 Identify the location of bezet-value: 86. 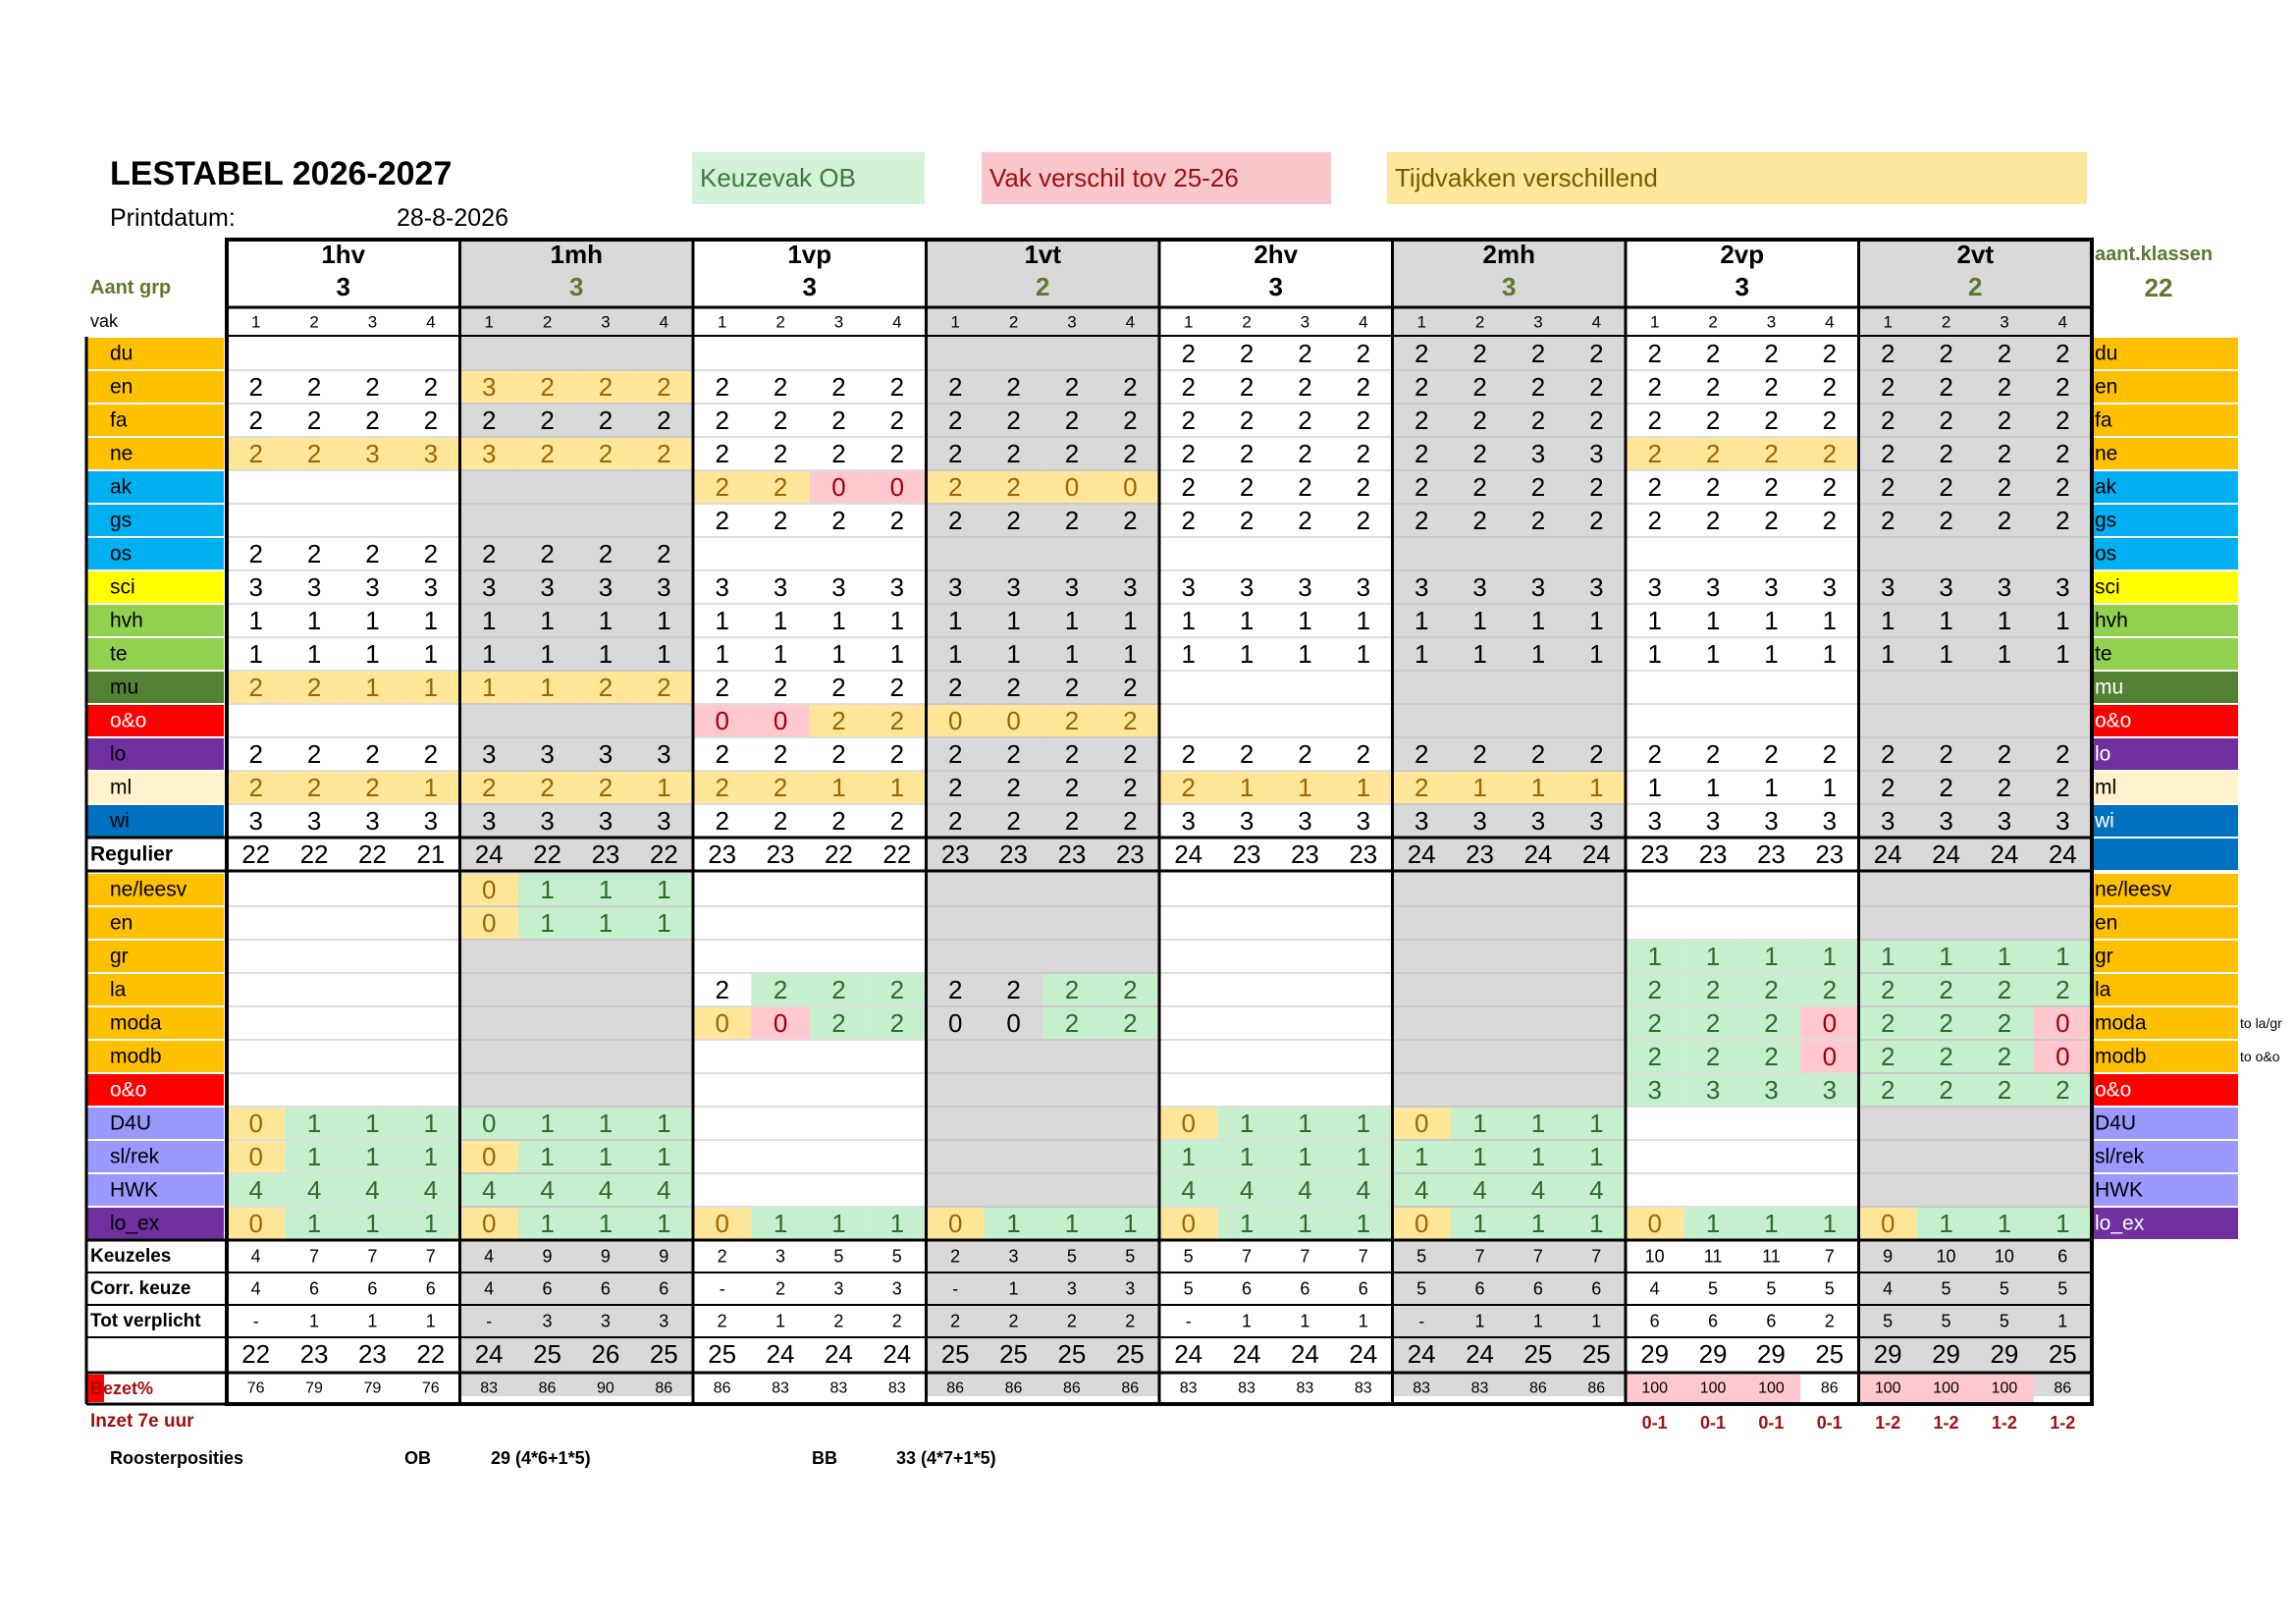
(548, 1388).